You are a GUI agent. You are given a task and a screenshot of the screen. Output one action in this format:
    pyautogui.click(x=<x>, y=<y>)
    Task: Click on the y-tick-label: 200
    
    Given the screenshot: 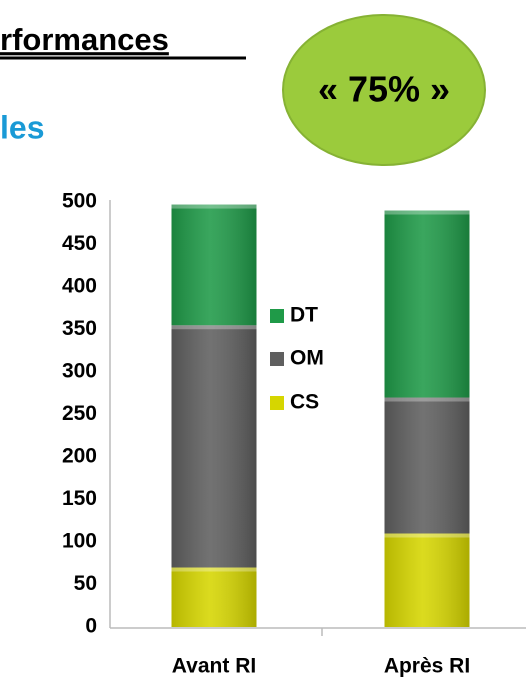 What is the action you would take?
    pyautogui.click(x=79, y=456)
    